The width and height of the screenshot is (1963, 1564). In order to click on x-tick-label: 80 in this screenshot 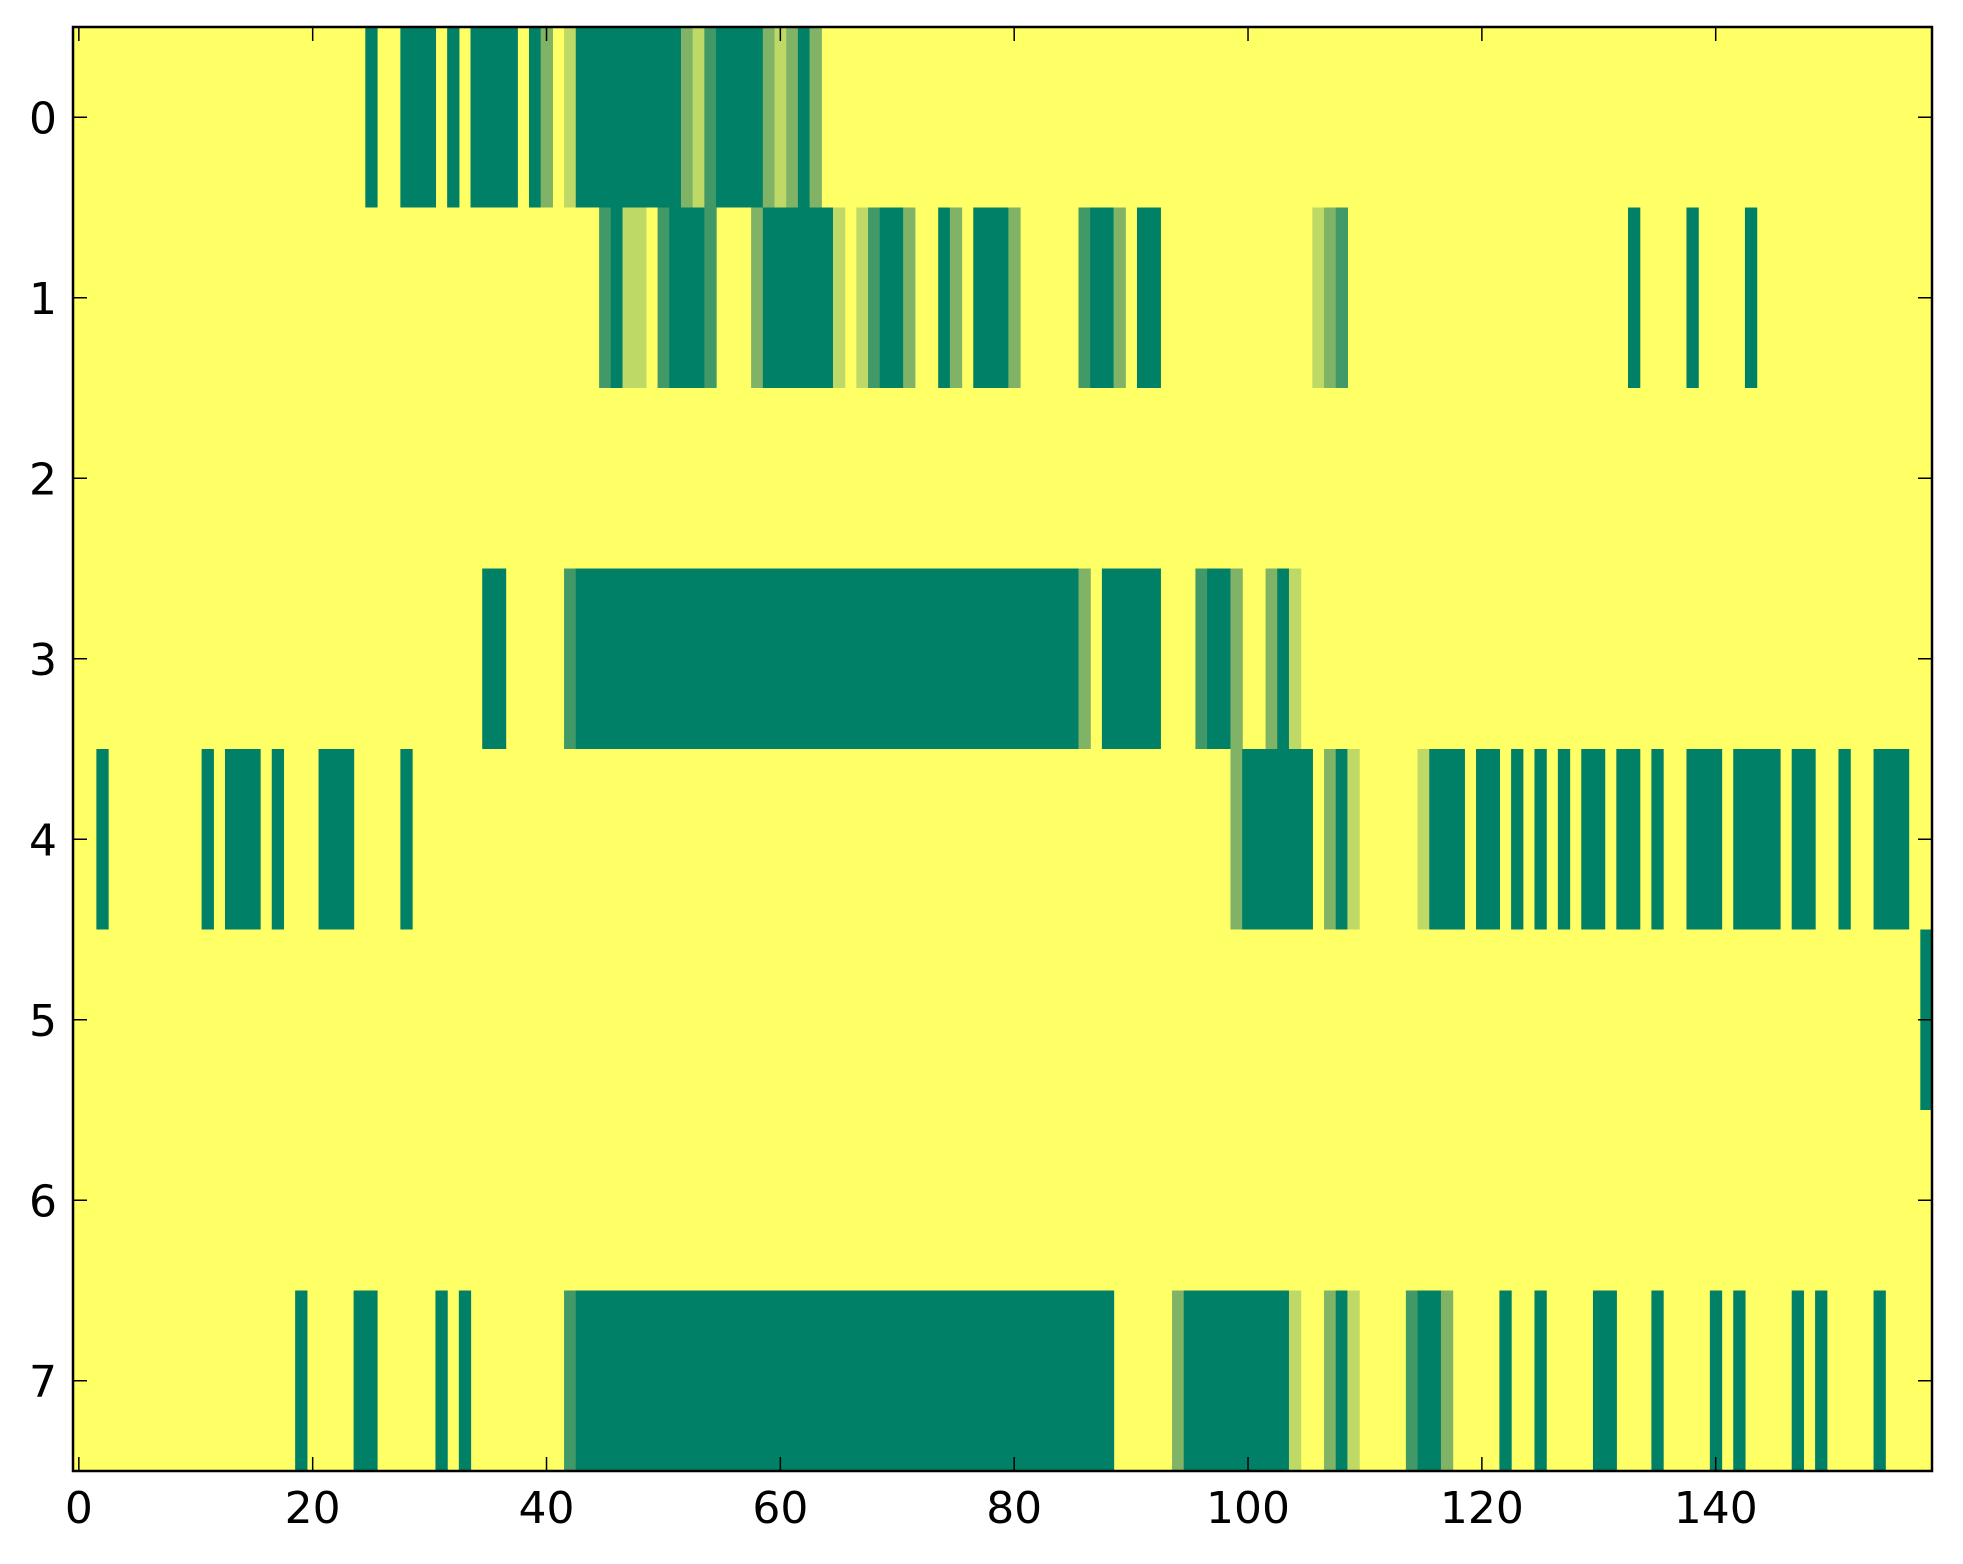, I will do `click(1014, 1508)`.